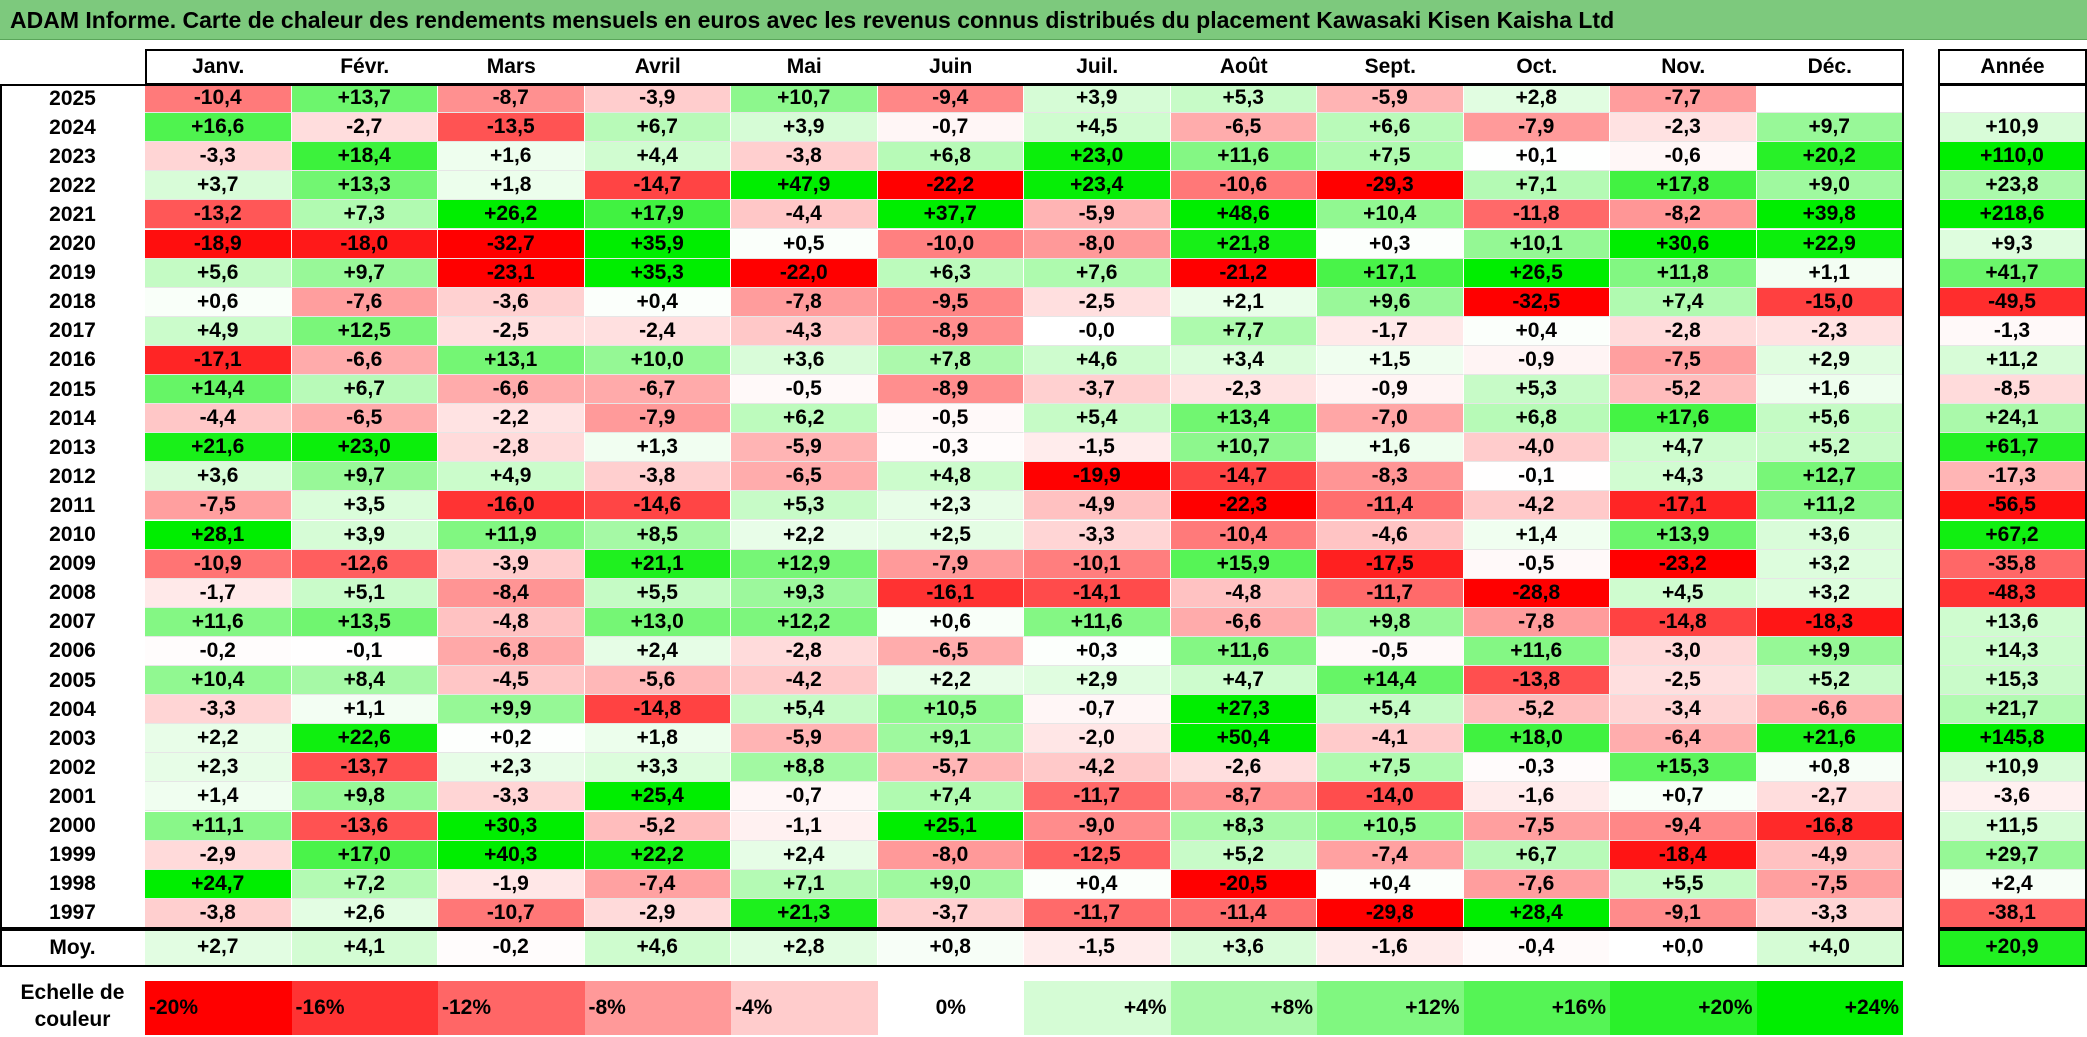 This screenshot has height=1037, width=2087. I want to click on annual-cell: +24,1, so click(2012, 419).